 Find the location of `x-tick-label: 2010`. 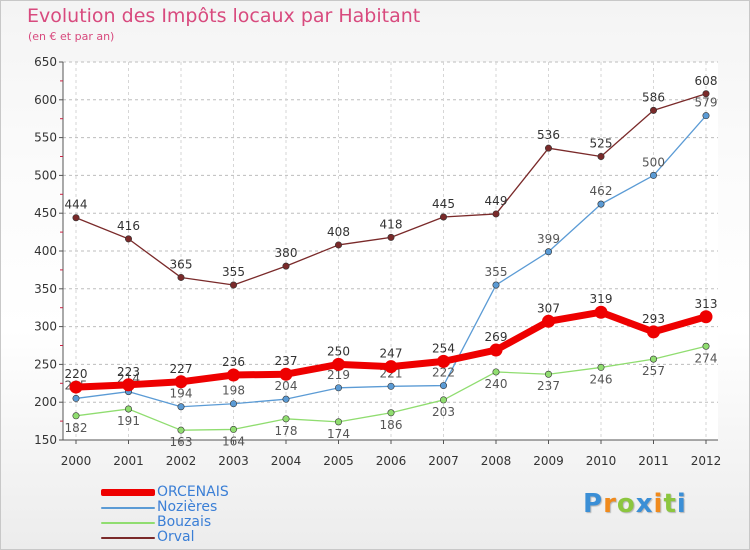

x-tick-label: 2010 is located at coordinates (601, 461).